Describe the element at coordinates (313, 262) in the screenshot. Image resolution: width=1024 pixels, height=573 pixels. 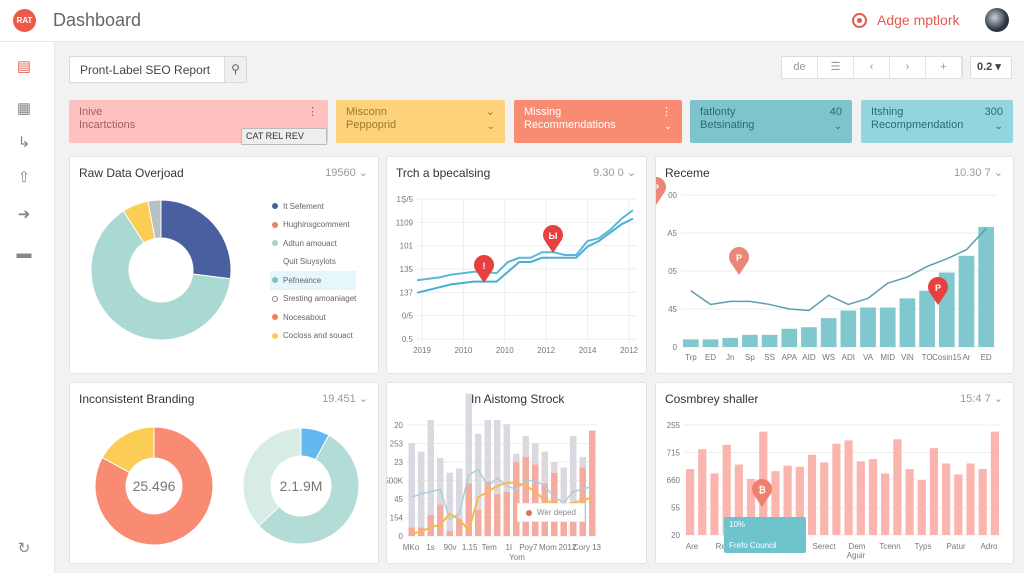
I see `legend-item: Quit Siuysylots` at that location.